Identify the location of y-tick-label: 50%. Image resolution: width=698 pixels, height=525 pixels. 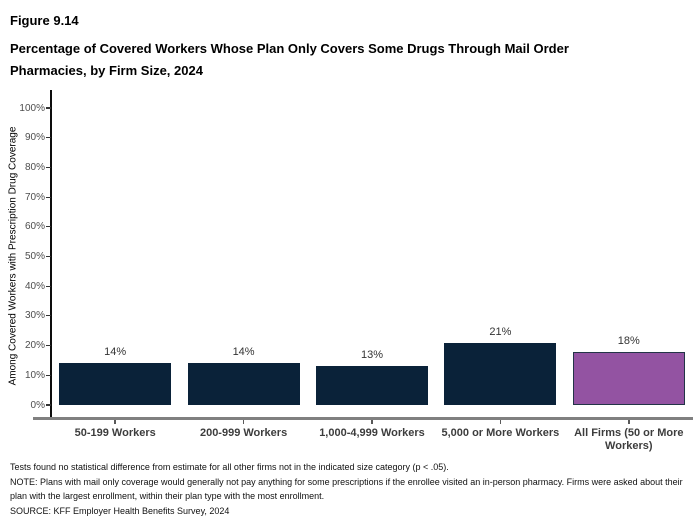
(34, 256).